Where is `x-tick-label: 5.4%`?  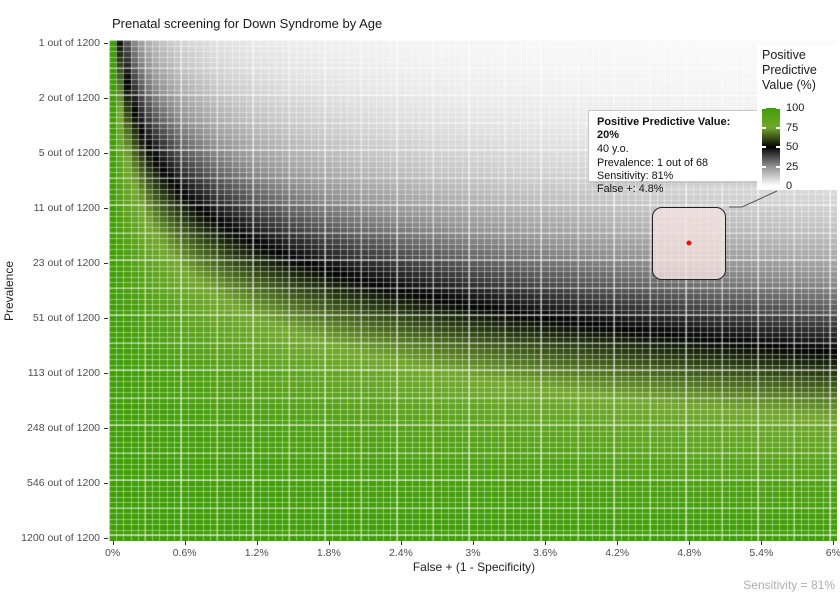
x-tick-label: 5.4% is located at coordinates (761, 553).